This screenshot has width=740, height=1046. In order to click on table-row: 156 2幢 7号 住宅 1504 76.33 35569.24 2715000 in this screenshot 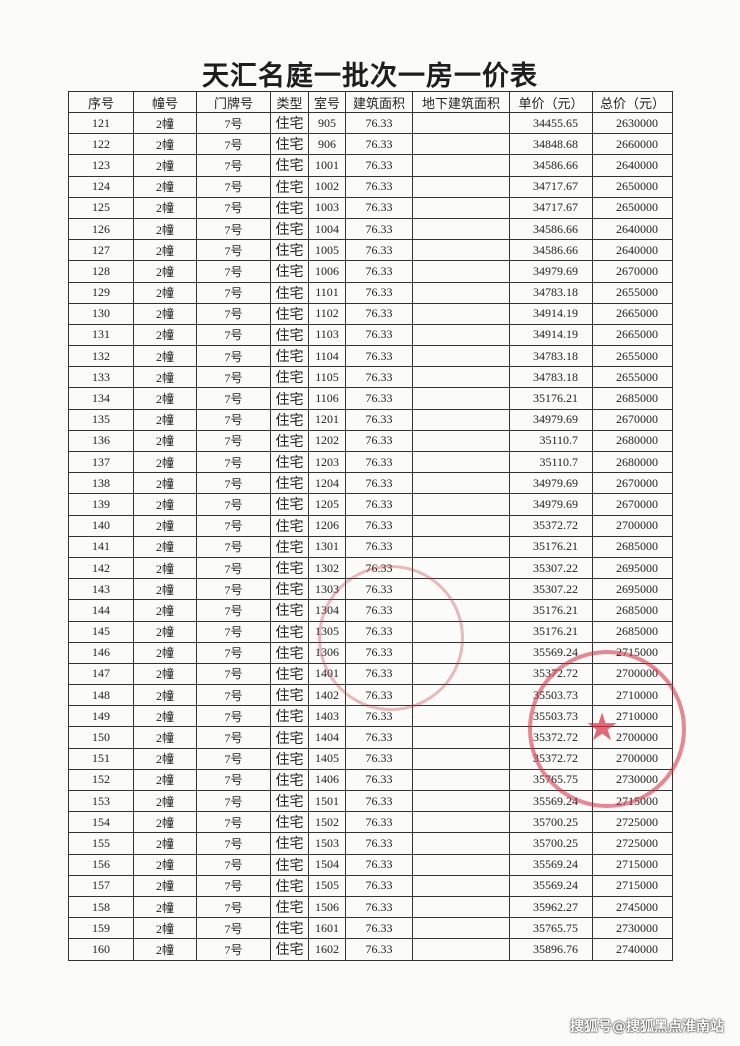, I will do `click(370, 864)`.